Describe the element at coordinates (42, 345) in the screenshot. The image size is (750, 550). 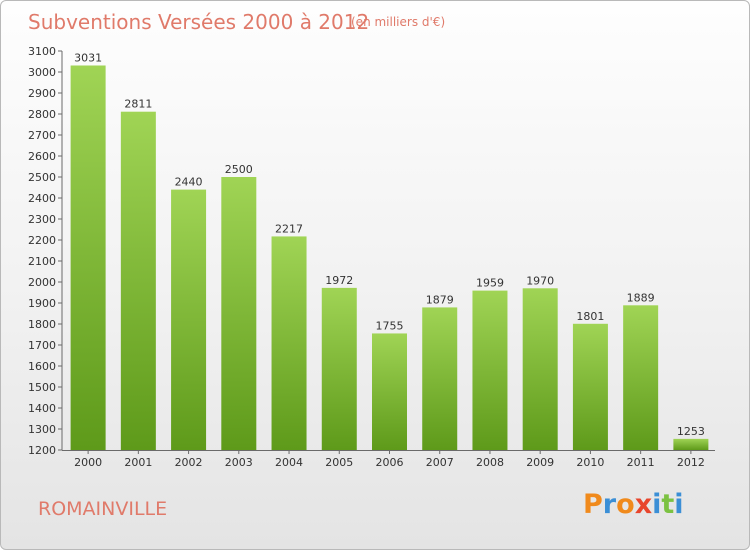
I see `y-tick-label: 1700` at that location.